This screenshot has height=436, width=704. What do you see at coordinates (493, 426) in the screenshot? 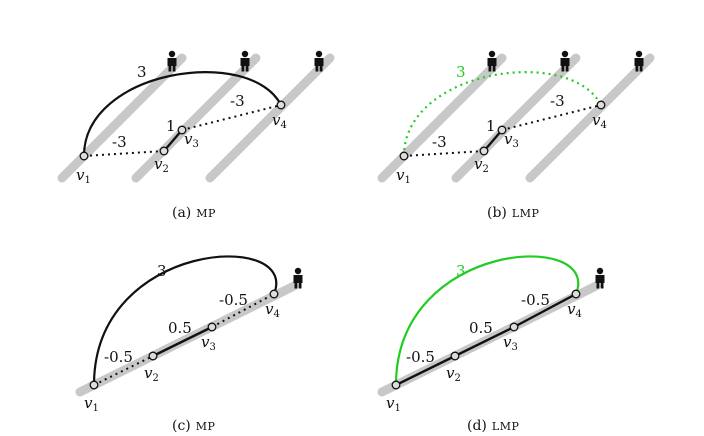
I see `caption-d: (d) LMP` at bounding box center [493, 426].